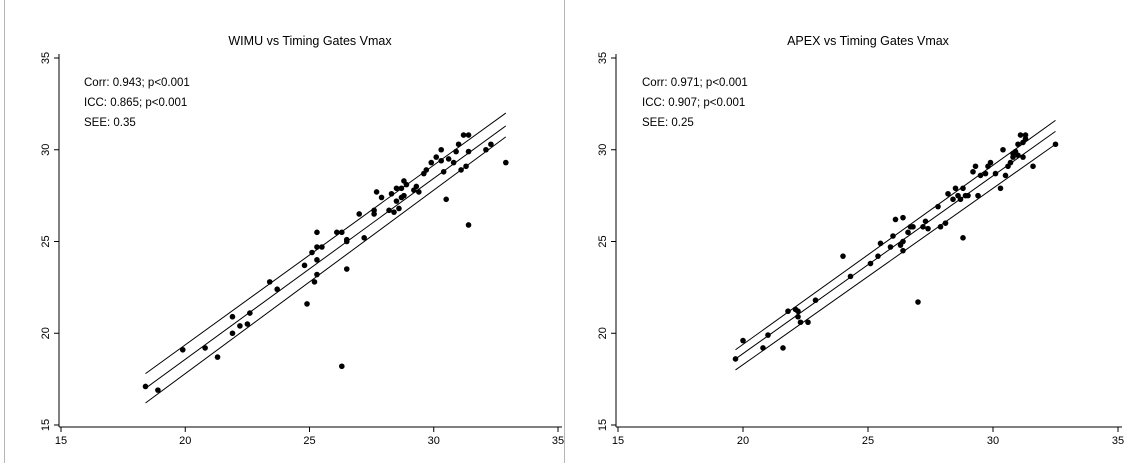  I want to click on y-tick-label: 30, so click(46, 150).